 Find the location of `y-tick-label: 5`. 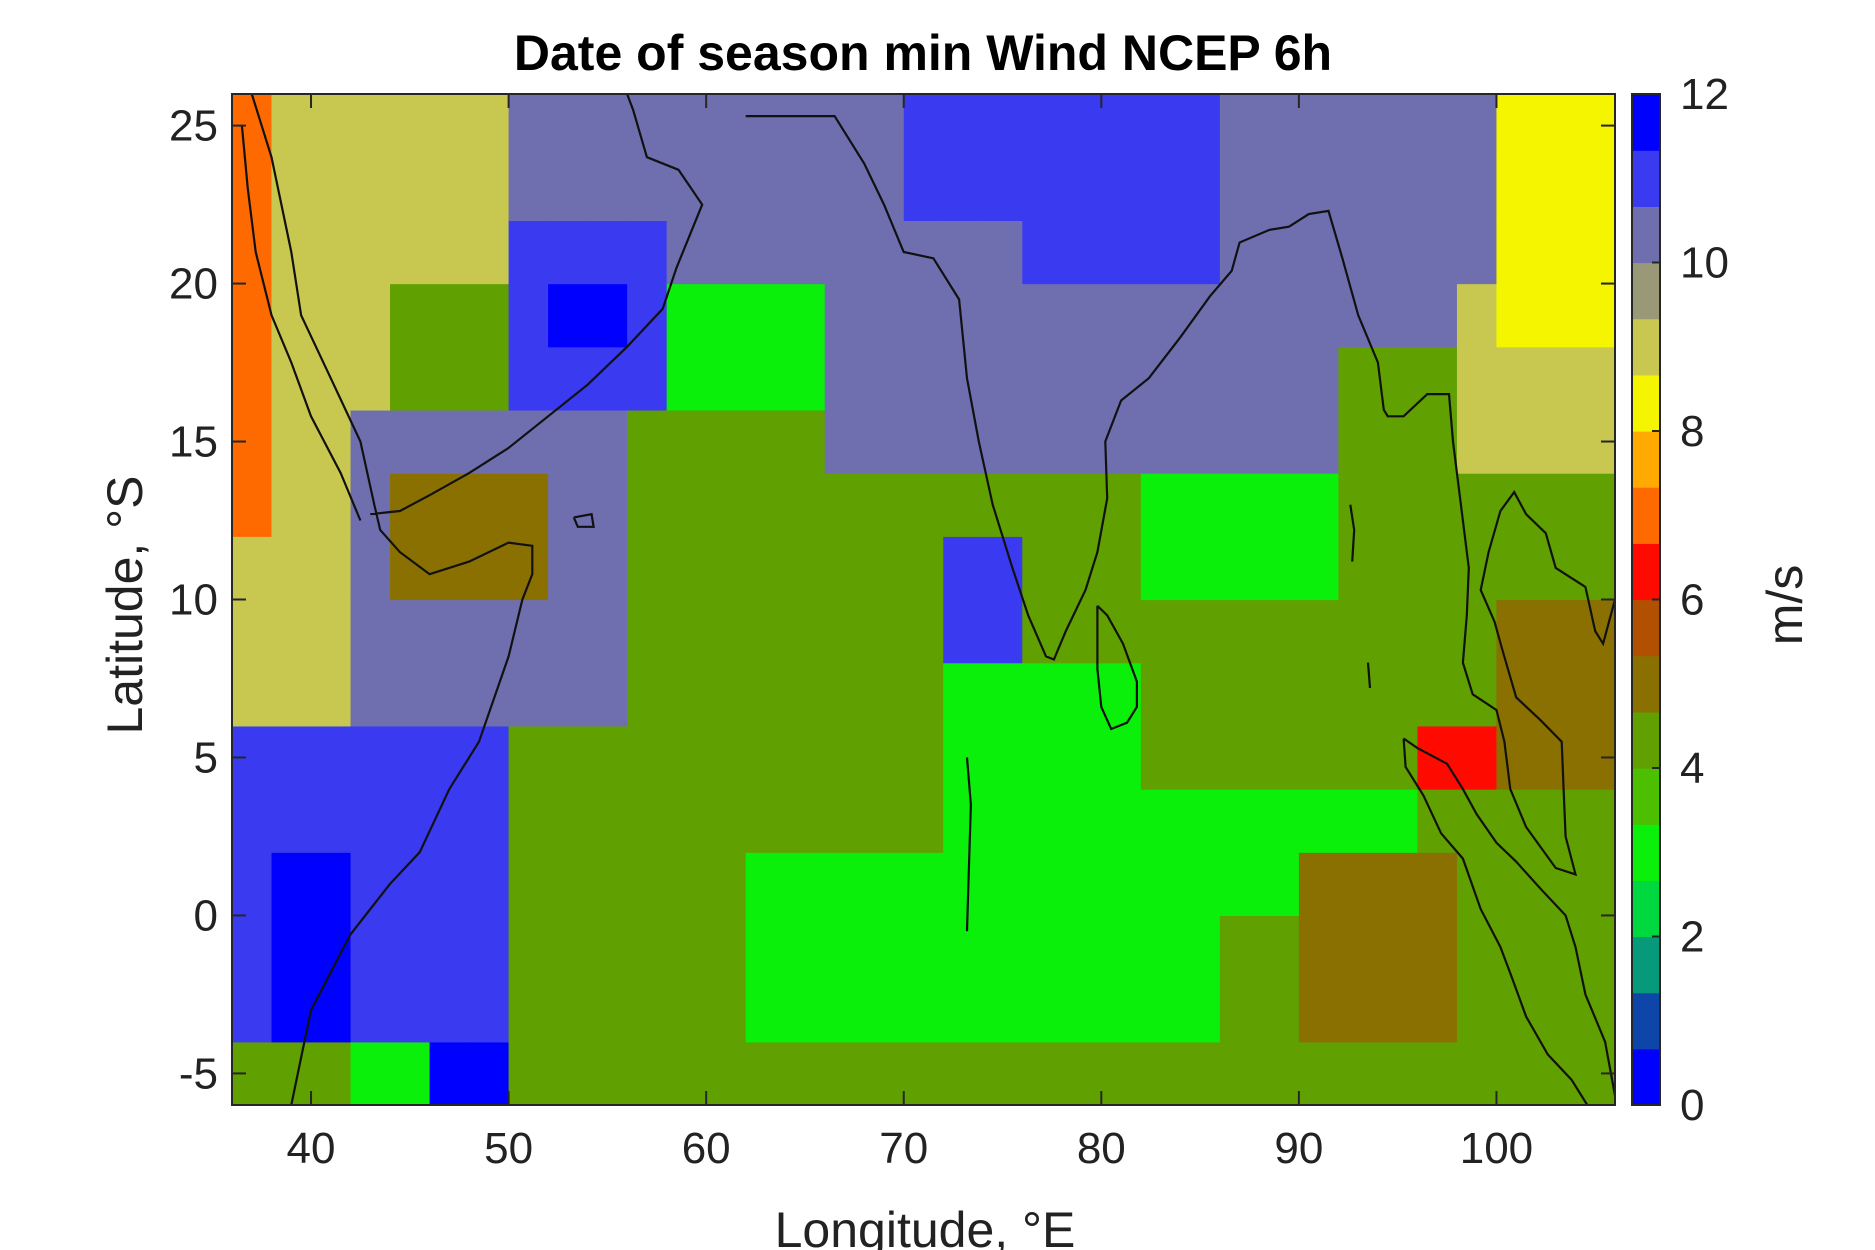

y-tick-label: 5 is located at coordinates (206, 757).